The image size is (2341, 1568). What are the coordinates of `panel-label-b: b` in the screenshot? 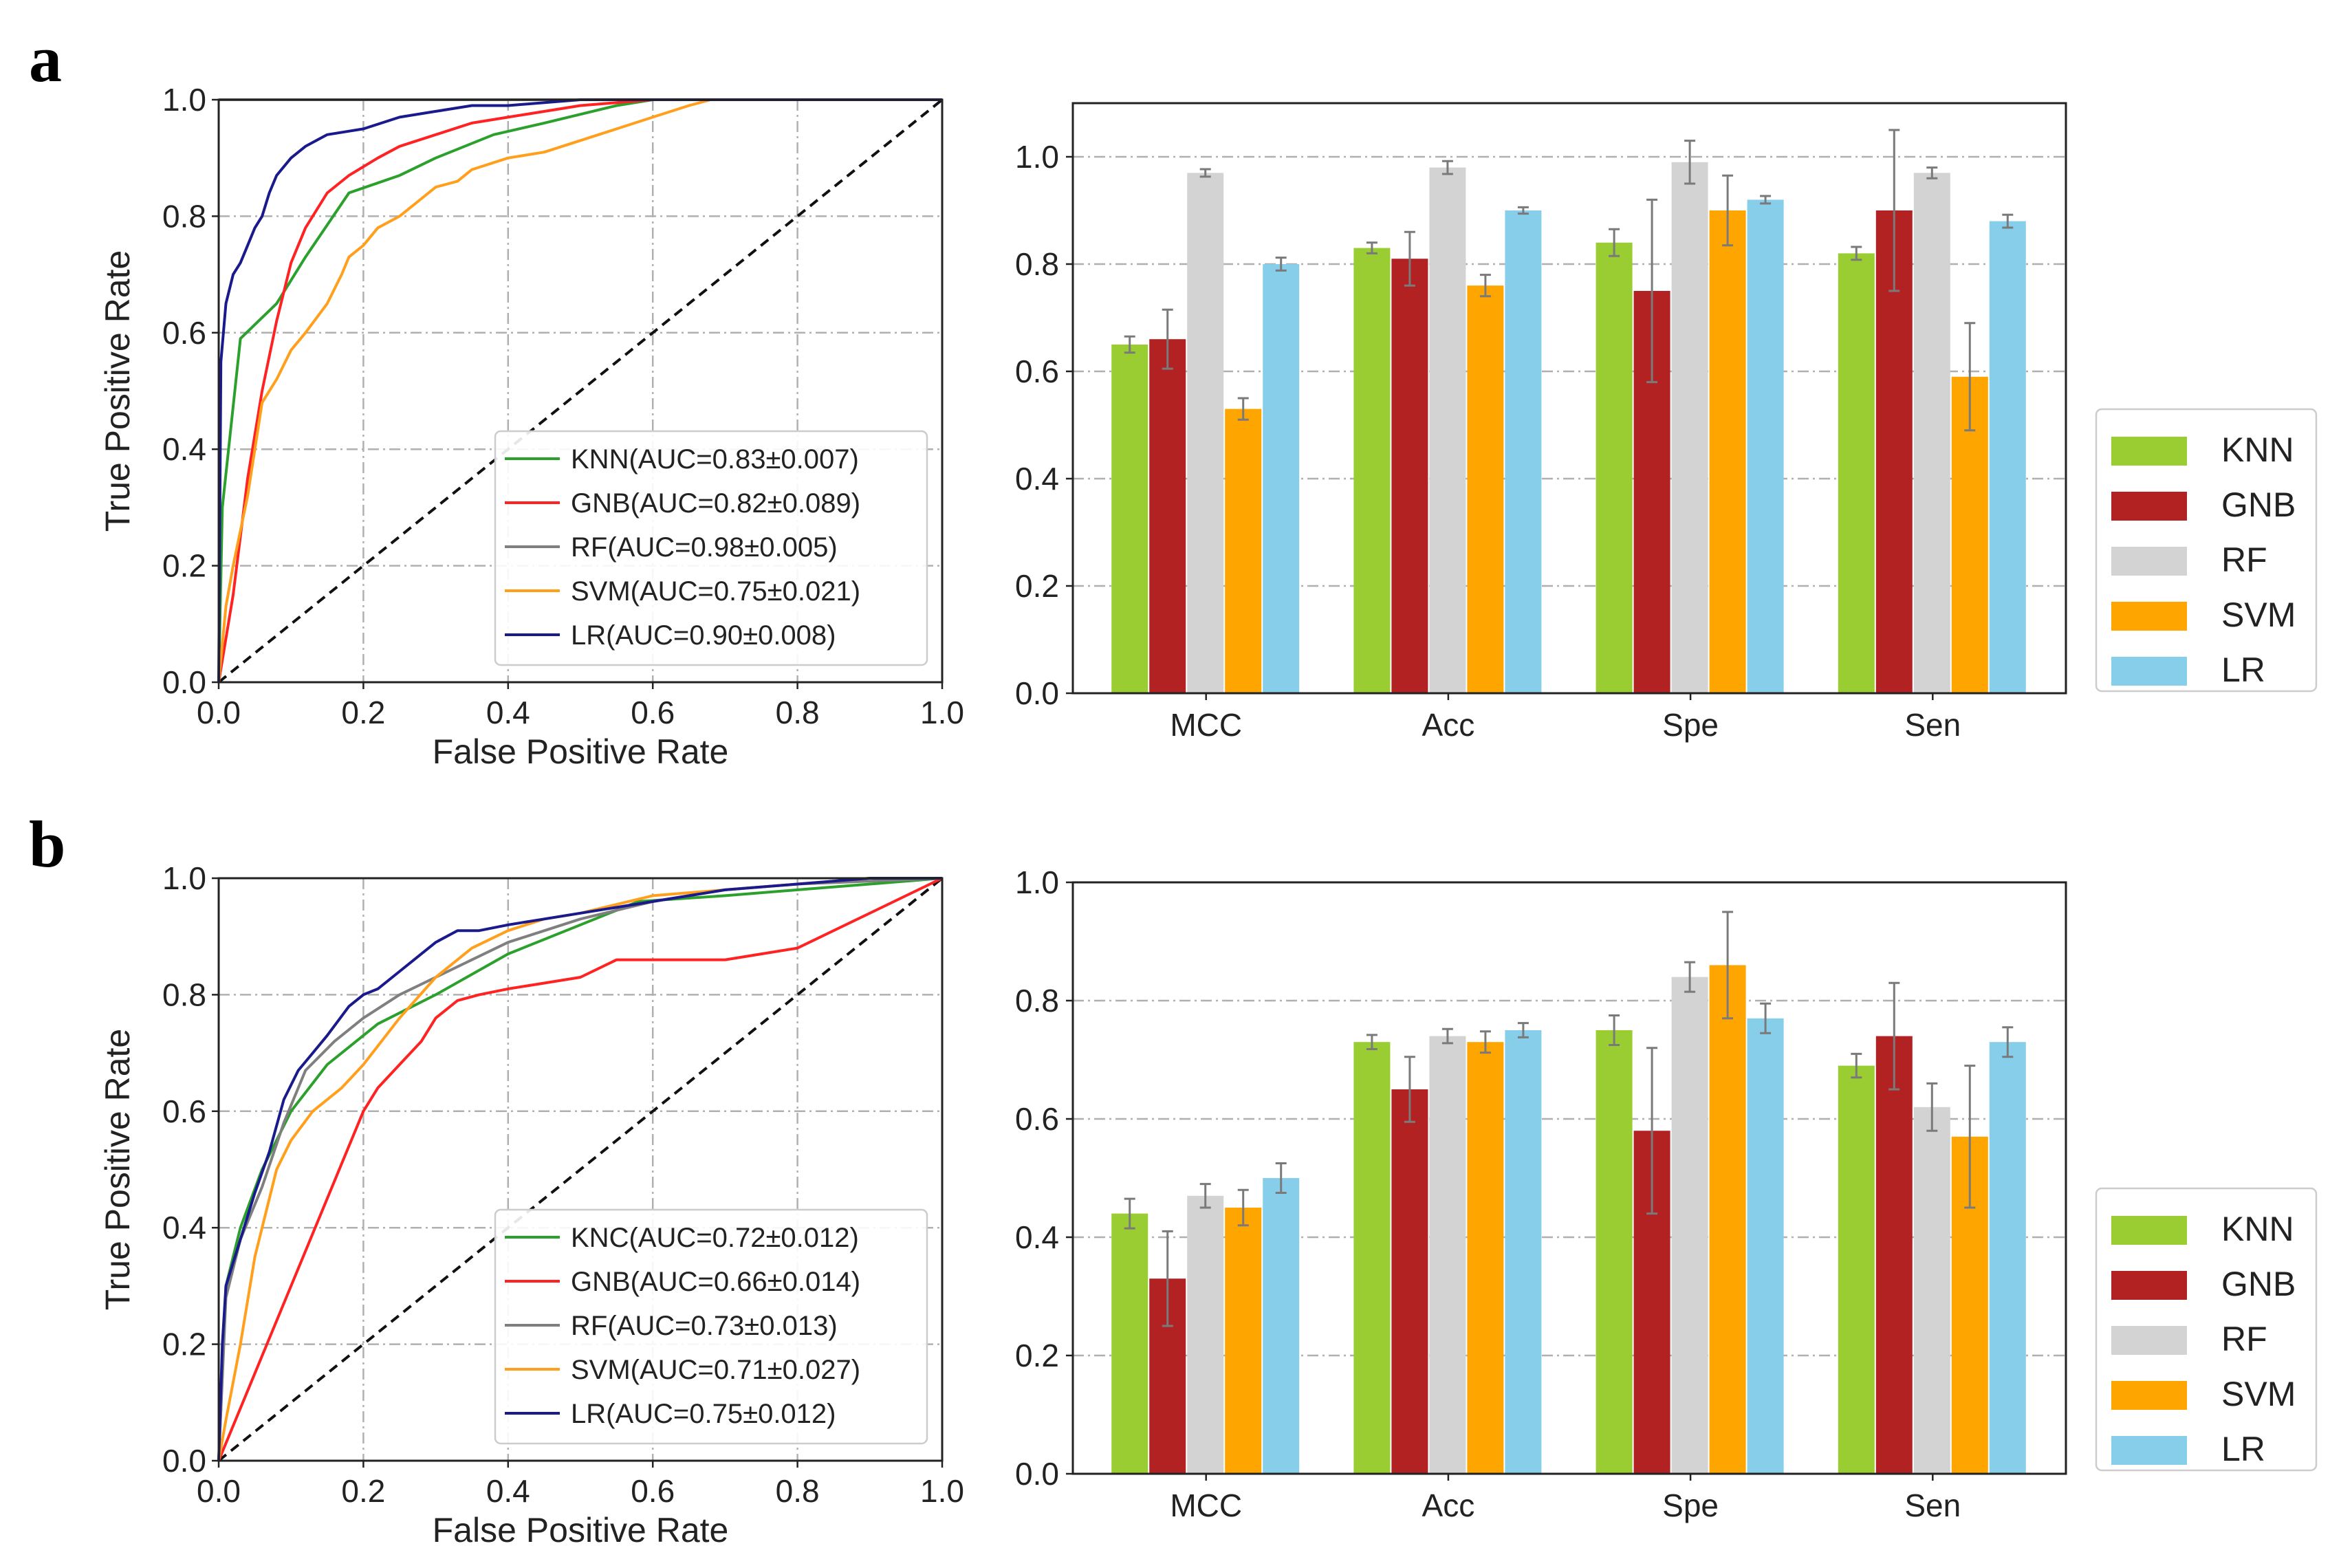 It's located at (47, 844).